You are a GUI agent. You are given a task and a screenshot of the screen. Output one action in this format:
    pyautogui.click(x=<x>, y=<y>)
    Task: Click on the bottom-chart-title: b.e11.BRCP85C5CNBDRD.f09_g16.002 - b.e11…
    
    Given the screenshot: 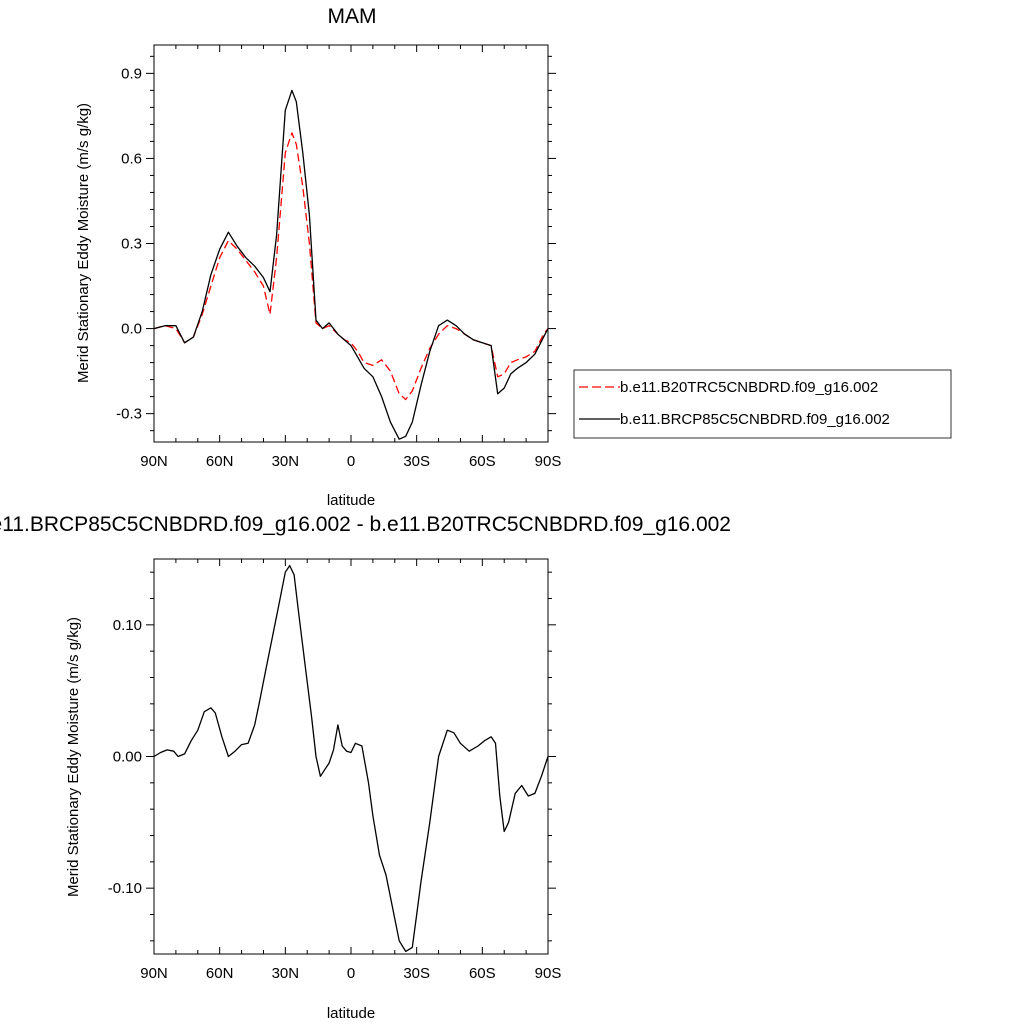 What is the action you would take?
    pyautogui.click(x=365, y=524)
    